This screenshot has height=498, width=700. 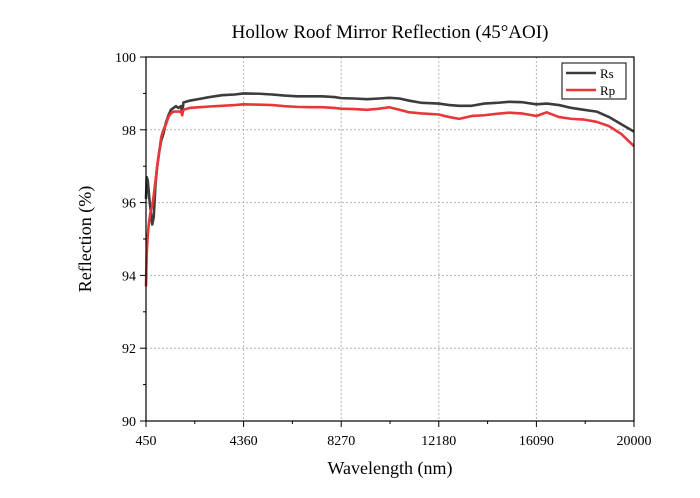 I want to click on legend-box, so click(x=594, y=81).